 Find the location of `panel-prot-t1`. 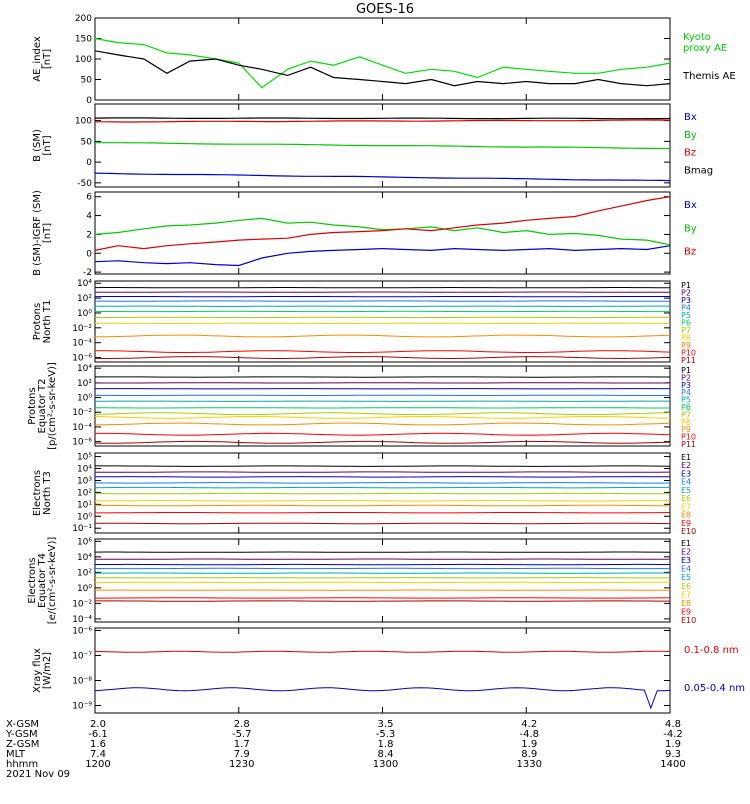

panel-prot-t1 is located at coordinates (382, 321).